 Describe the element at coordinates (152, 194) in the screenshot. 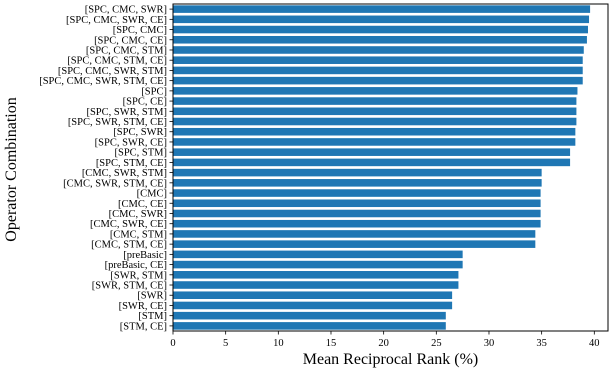

I see `y-tick-label: [CMC]` at that location.